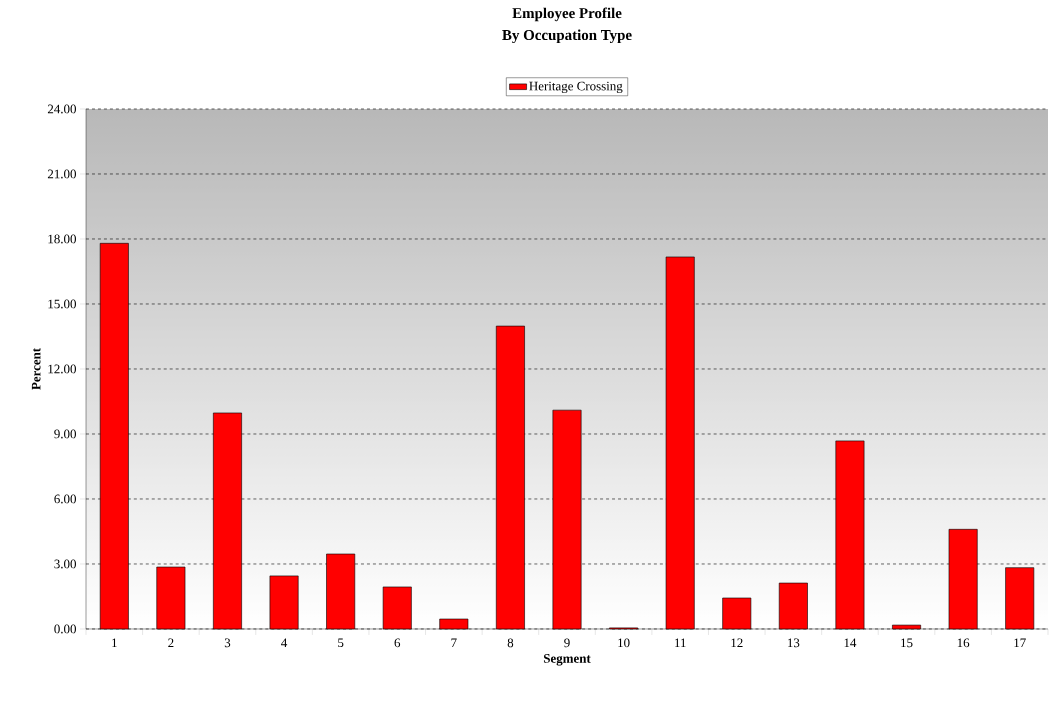  What do you see at coordinates (567, 660) in the screenshot?
I see `x-axis-title: Segment` at bounding box center [567, 660].